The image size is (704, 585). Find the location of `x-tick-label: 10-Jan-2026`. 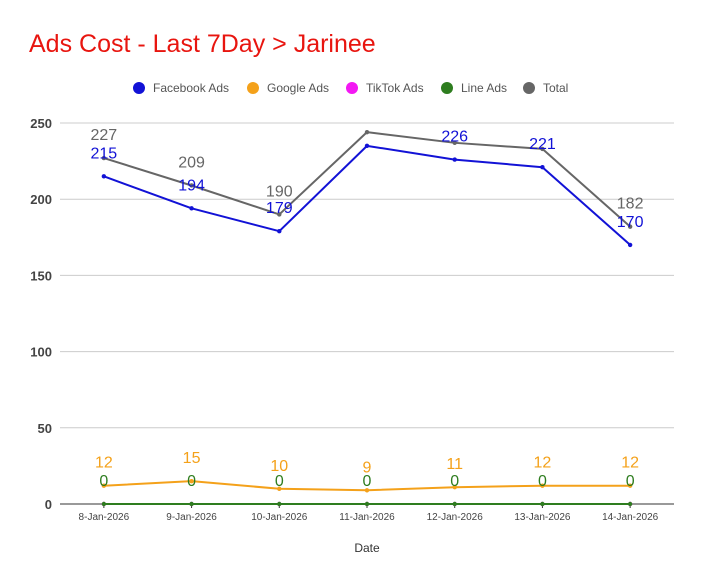

x-tick-label: 10-Jan-2026 is located at coordinates (279, 517).